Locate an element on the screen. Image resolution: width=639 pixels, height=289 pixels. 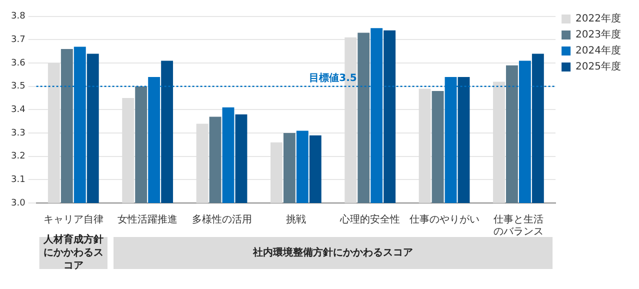
y-tick-label: 3.6 is located at coordinates (18, 63).